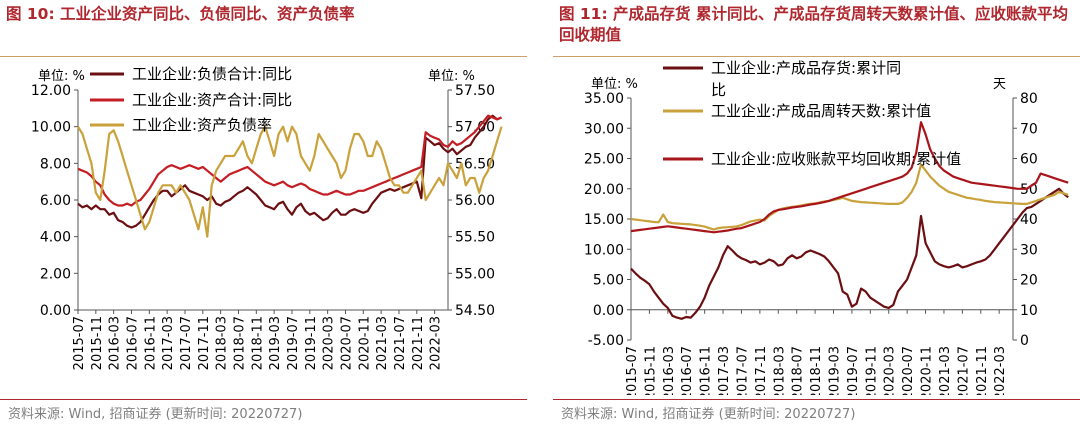 The image size is (1080, 424). Describe the element at coordinates (836, 159) in the screenshot. I see `legend-label-3: 工业企业:应收账款平均回收期:累计值` at that location.